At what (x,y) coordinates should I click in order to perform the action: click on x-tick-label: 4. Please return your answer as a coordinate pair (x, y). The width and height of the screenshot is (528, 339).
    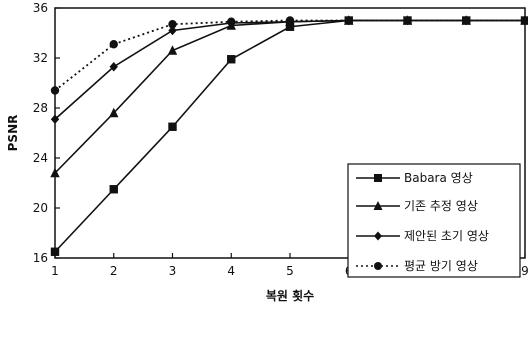
    Looking at the image, I should click on (231, 271).